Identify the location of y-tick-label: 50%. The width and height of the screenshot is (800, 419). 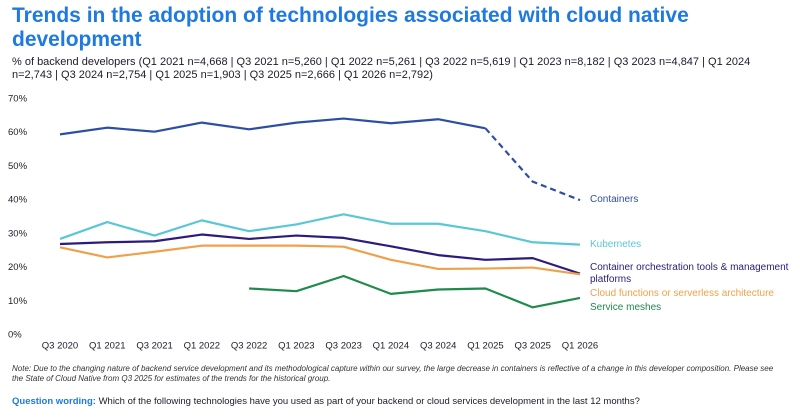
(18, 166).